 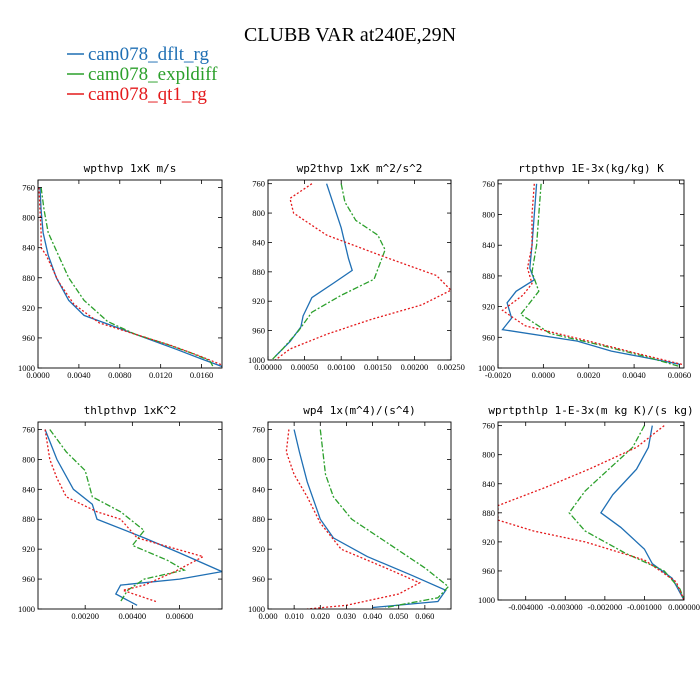 What do you see at coordinates (644, 607) in the screenshot?
I see `x-tick-label: -0.001000` at bounding box center [644, 607].